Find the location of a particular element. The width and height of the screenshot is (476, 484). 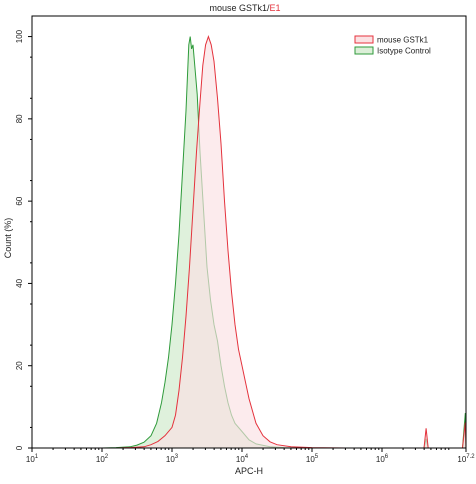

y-tick-label: 60 is located at coordinates (19, 200).